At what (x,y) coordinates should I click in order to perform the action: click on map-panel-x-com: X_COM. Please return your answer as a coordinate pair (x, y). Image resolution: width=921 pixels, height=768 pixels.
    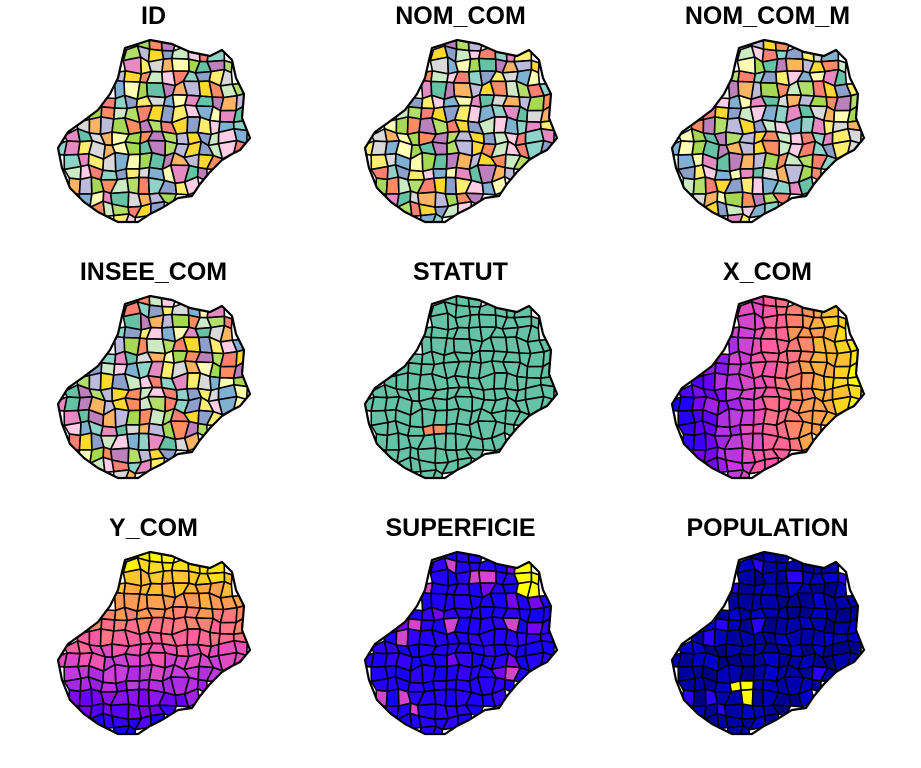
    Looking at the image, I should click on (767, 384).